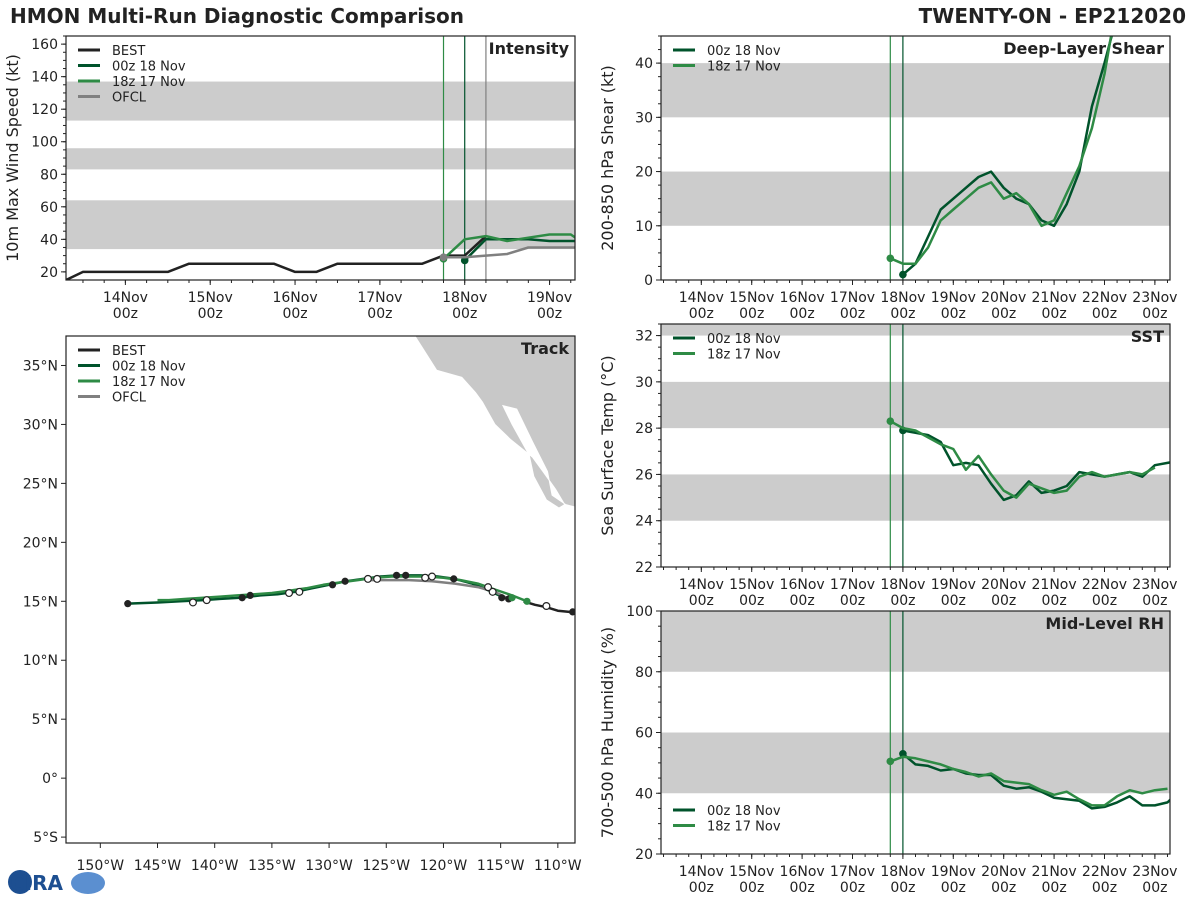 The height and width of the screenshot is (900, 1200). I want to click on shear-ytick-label: 10, so click(644, 227).